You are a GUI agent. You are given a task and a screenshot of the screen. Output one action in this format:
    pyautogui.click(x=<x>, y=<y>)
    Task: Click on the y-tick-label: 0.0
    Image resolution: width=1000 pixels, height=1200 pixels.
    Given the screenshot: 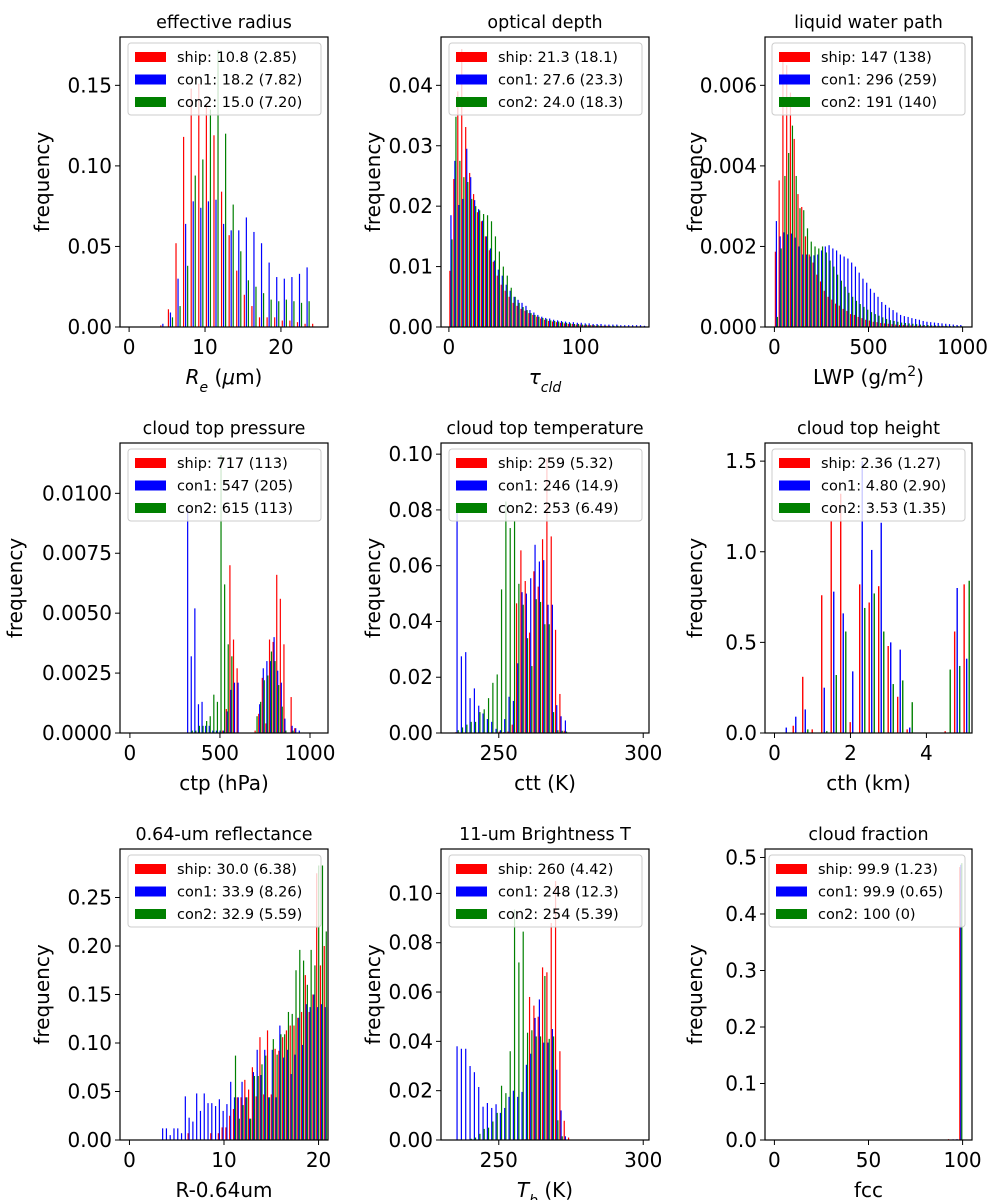 What is the action you would take?
    pyautogui.click(x=741, y=733)
    